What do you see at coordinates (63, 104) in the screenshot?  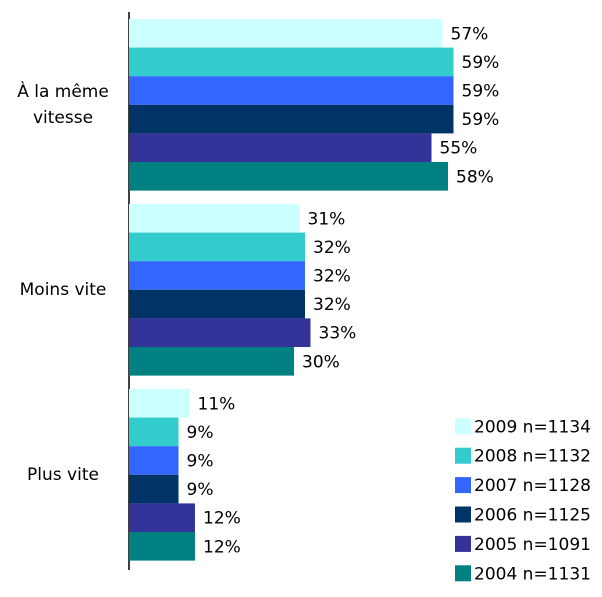 I see `category-label: À la même vitesse` at bounding box center [63, 104].